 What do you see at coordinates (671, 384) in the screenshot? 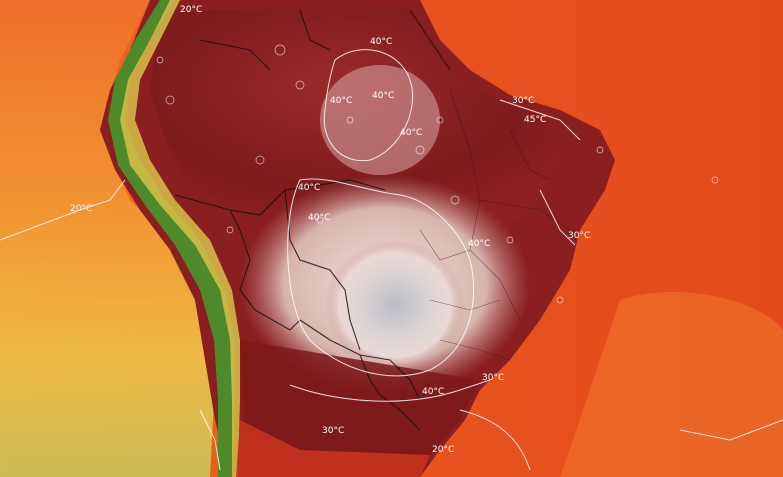
I see `atlantic-warm-patch` at bounding box center [671, 384].